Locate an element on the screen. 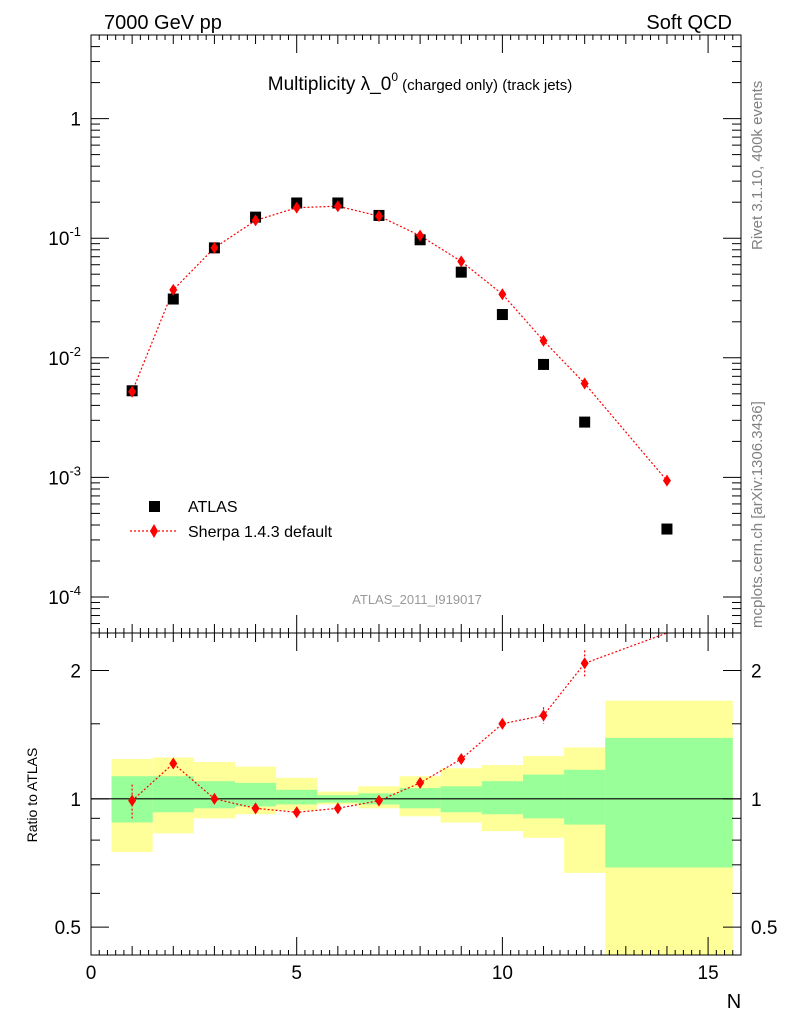 The height and width of the screenshot is (1024, 786). legend-sherpa-label: Sherpa 1.4.3 default is located at coordinates (260, 532).